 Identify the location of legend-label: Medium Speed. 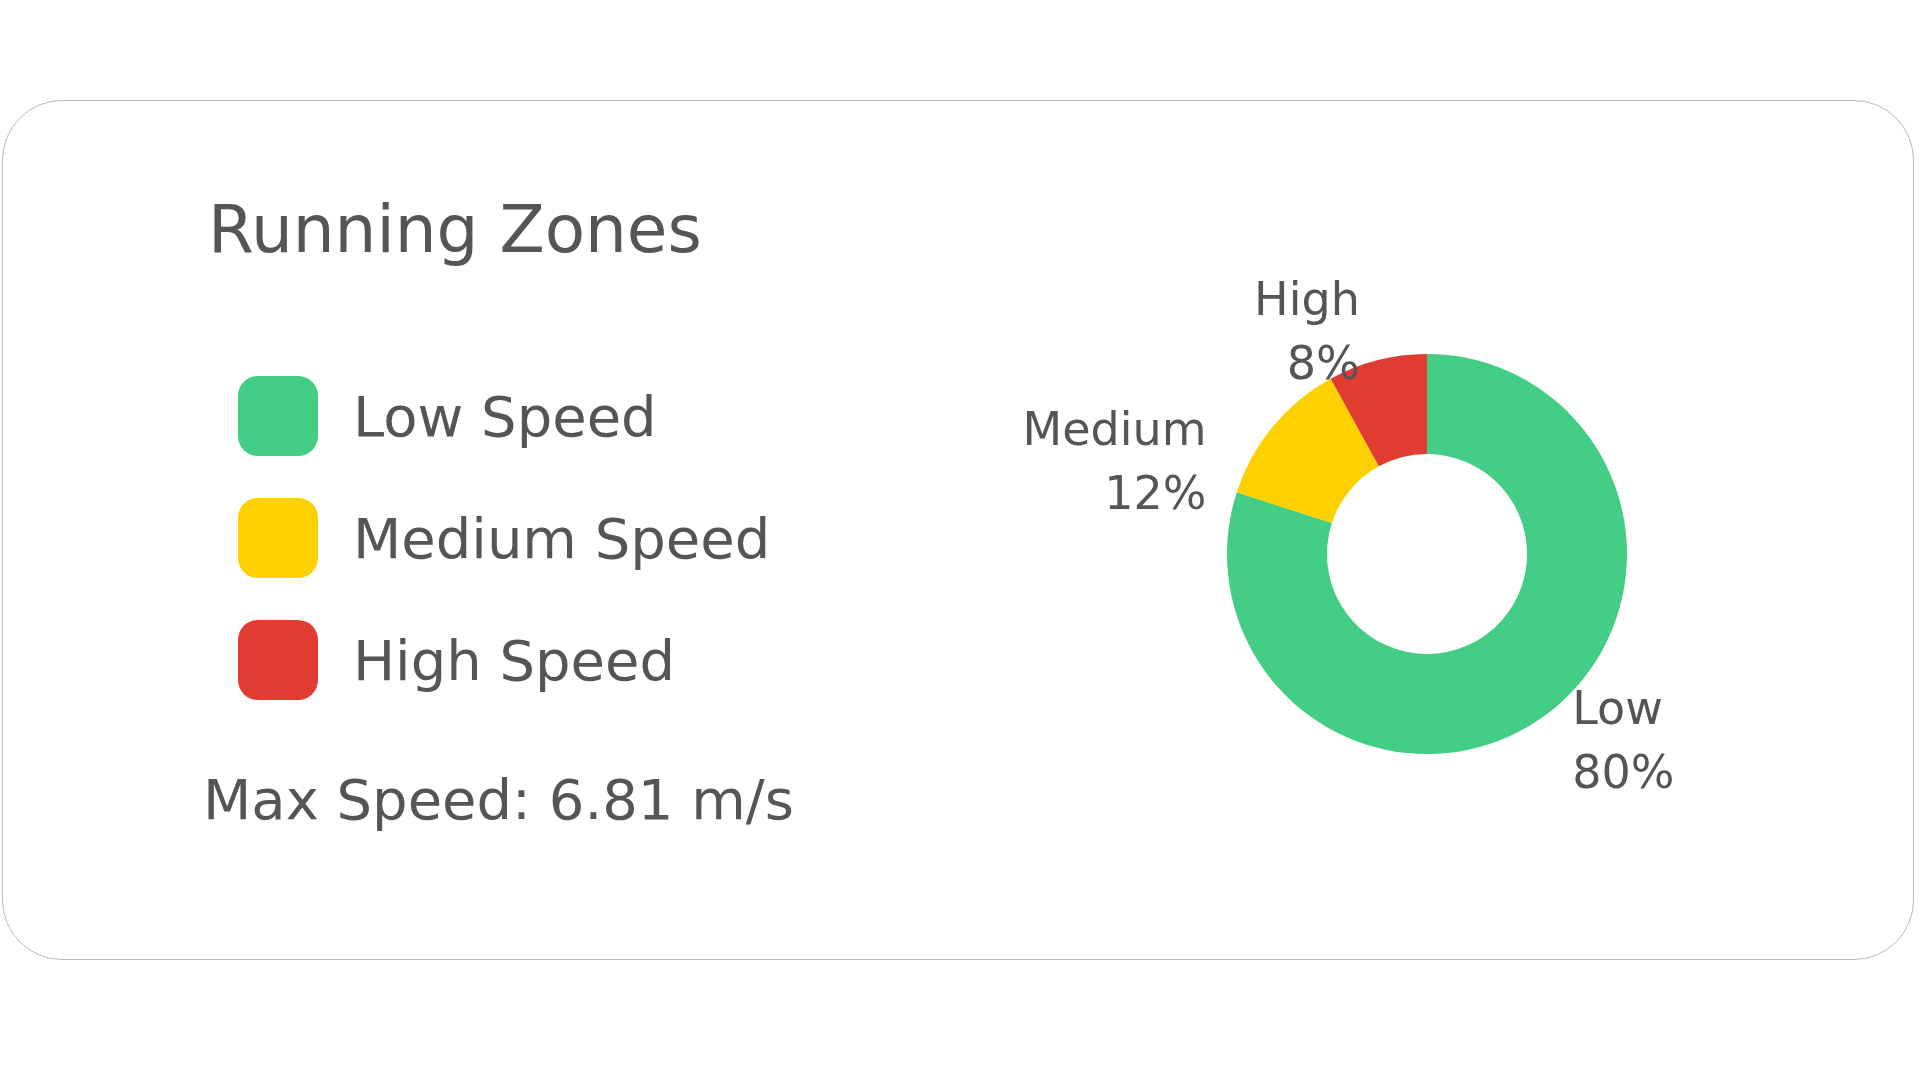
(562, 538).